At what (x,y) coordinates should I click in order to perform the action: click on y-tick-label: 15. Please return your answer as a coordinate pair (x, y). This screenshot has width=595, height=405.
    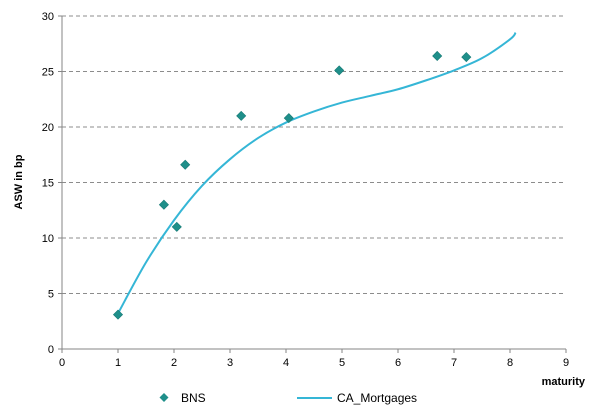
    Looking at the image, I should click on (48, 184).